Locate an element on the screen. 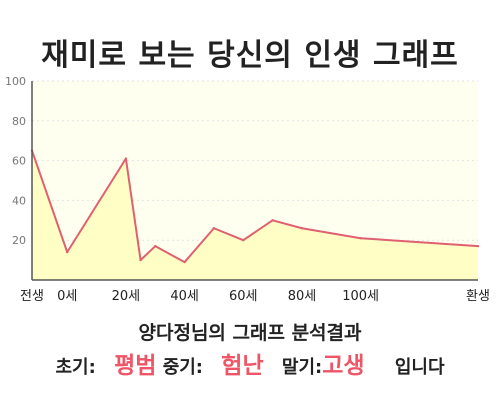 The width and height of the screenshot is (500, 400). late-value: 고생 is located at coordinates (343, 366).